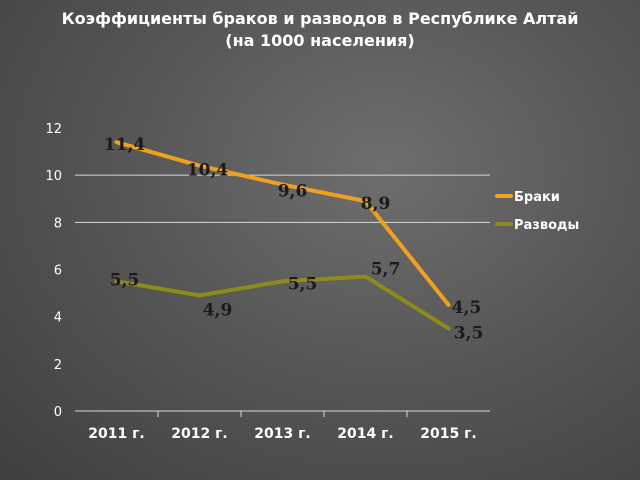 The height and width of the screenshot is (480, 640). I want to click on x-tick-label: 2012 г., so click(199, 434).